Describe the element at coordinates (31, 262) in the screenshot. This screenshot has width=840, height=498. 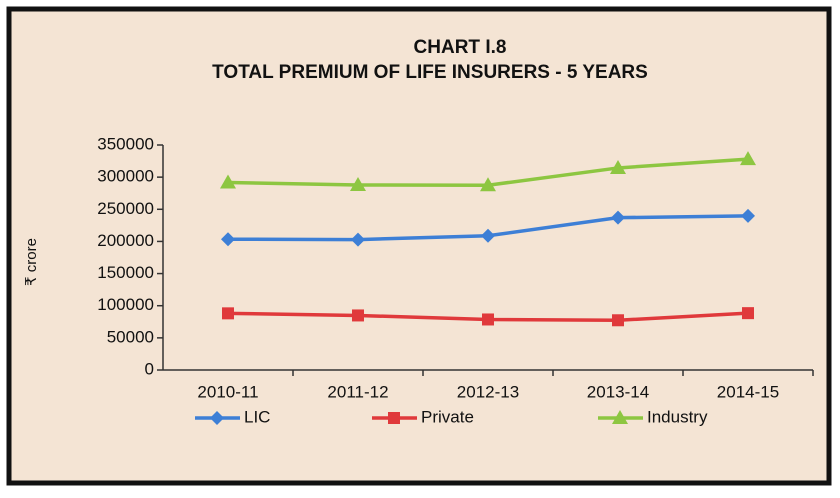
I see `y-axis-label: ₹ crore` at that location.